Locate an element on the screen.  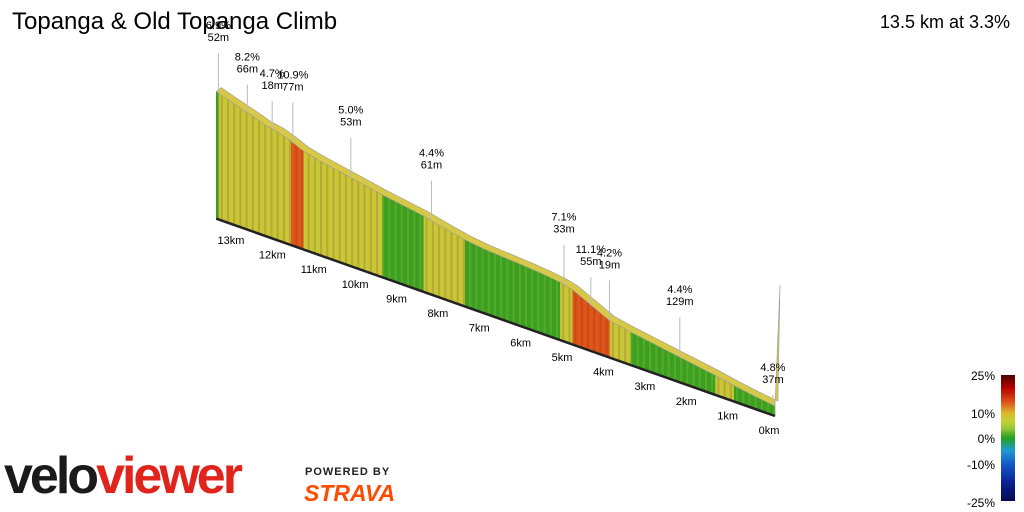
callout-gain: 19m is located at coordinates (609, 265).